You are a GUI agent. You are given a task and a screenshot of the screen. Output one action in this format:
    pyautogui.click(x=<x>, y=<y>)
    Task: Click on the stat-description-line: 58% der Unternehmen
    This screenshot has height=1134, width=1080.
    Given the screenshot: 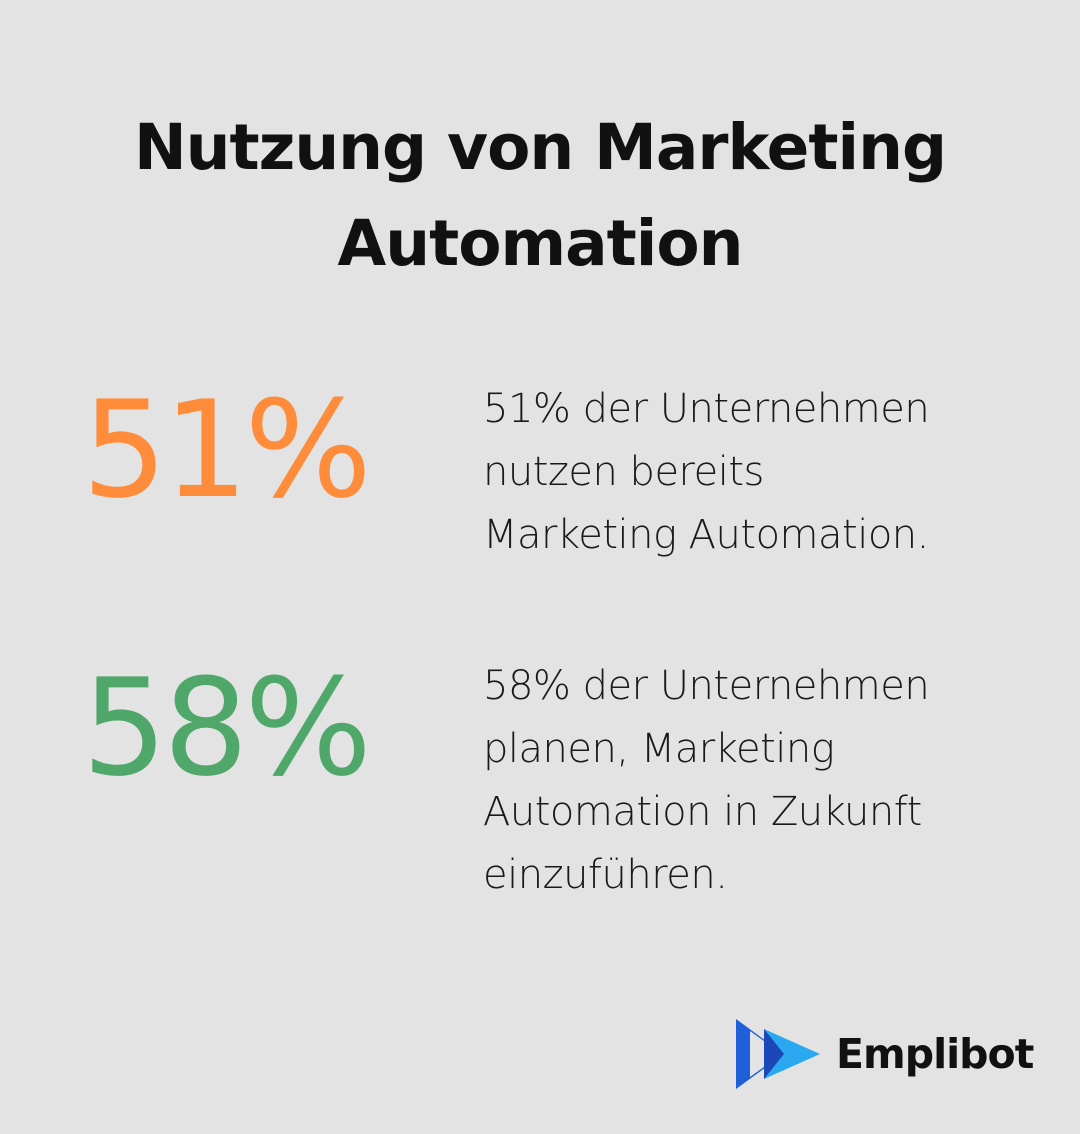 What is the action you would take?
    pyautogui.click(x=706, y=686)
    